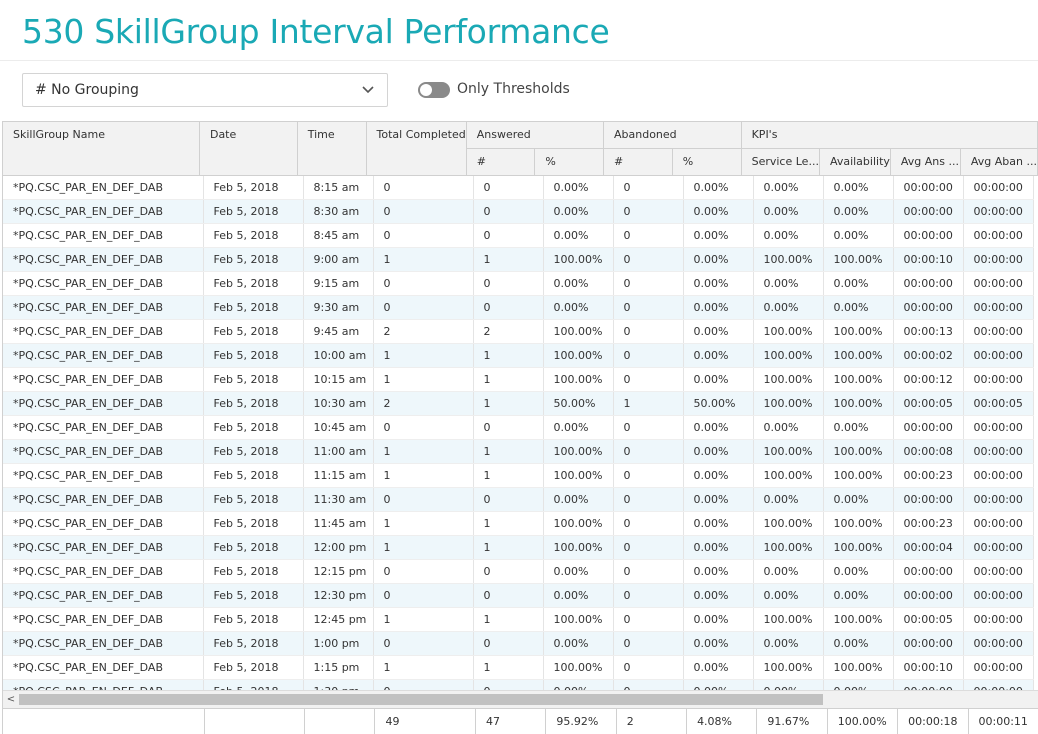 The width and height of the screenshot is (1038, 734). I want to click on header-total-completed: Total Completed, so click(416, 149).